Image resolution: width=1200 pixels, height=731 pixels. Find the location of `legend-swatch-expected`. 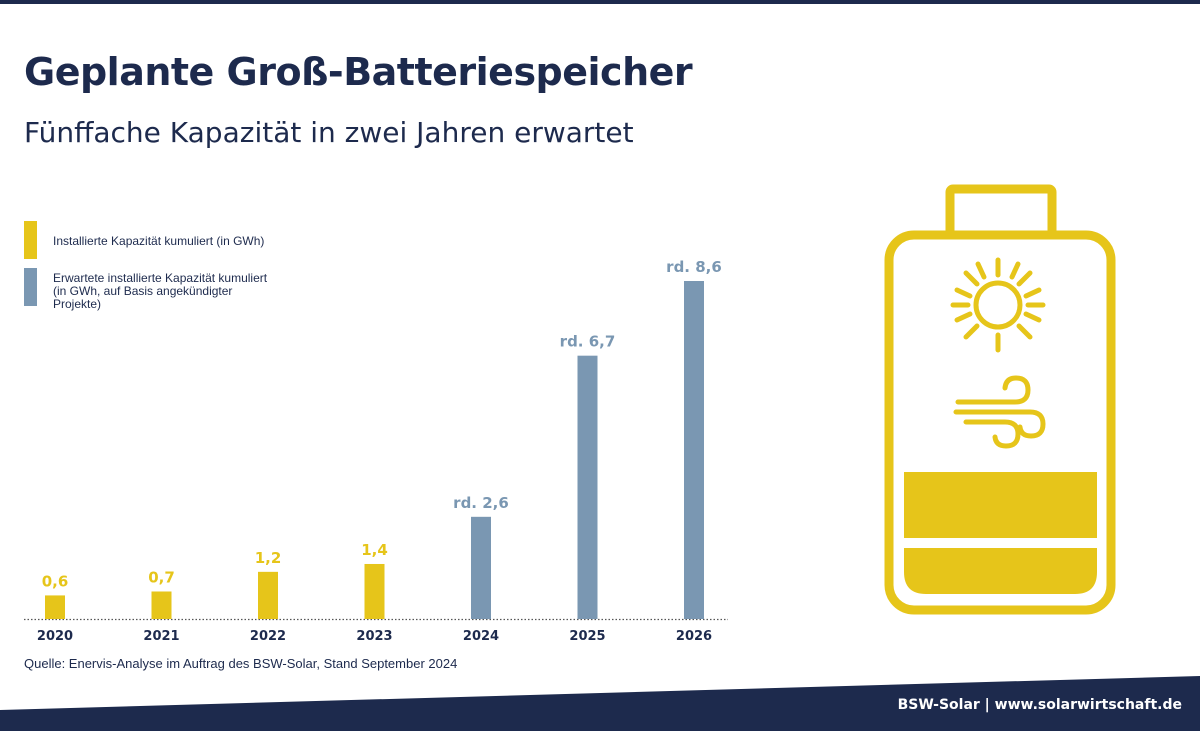

legend-swatch-expected is located at coordinates (30, 287).